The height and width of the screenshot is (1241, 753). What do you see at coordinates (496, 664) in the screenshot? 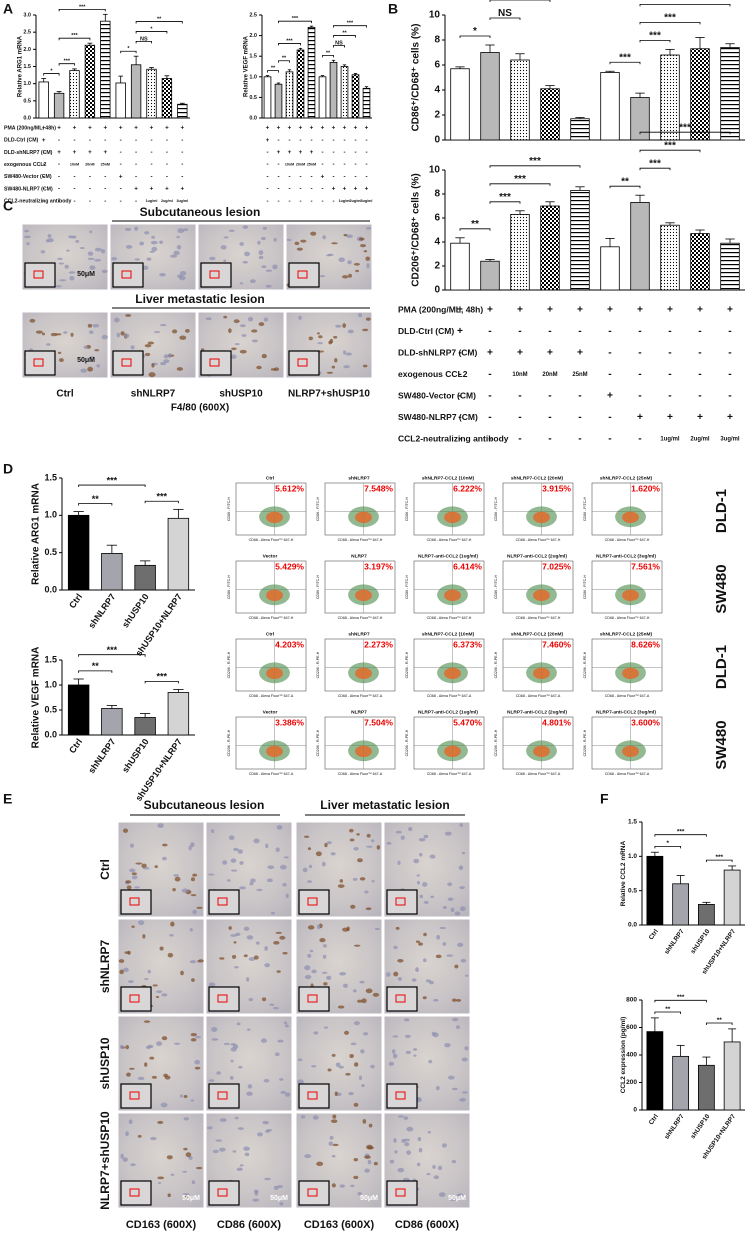
I see `y-axis-label: CD206 - R-PE-H` at bounding box center [496, 664].